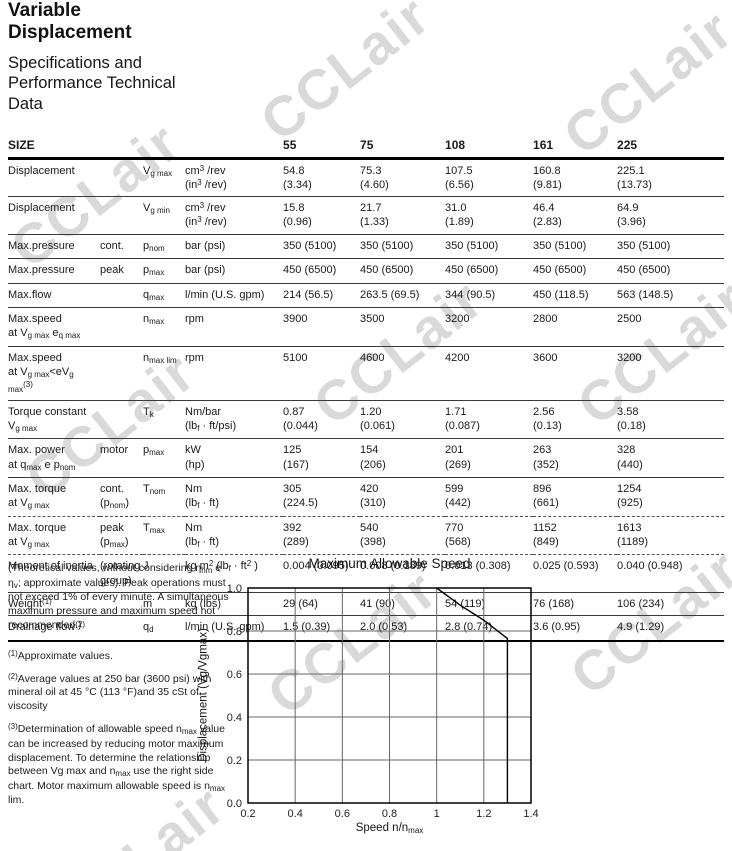 The height and width of the screenshot is (851, 732). I want to click on value-cell: 160.8 (9.81), so click(575, 178).